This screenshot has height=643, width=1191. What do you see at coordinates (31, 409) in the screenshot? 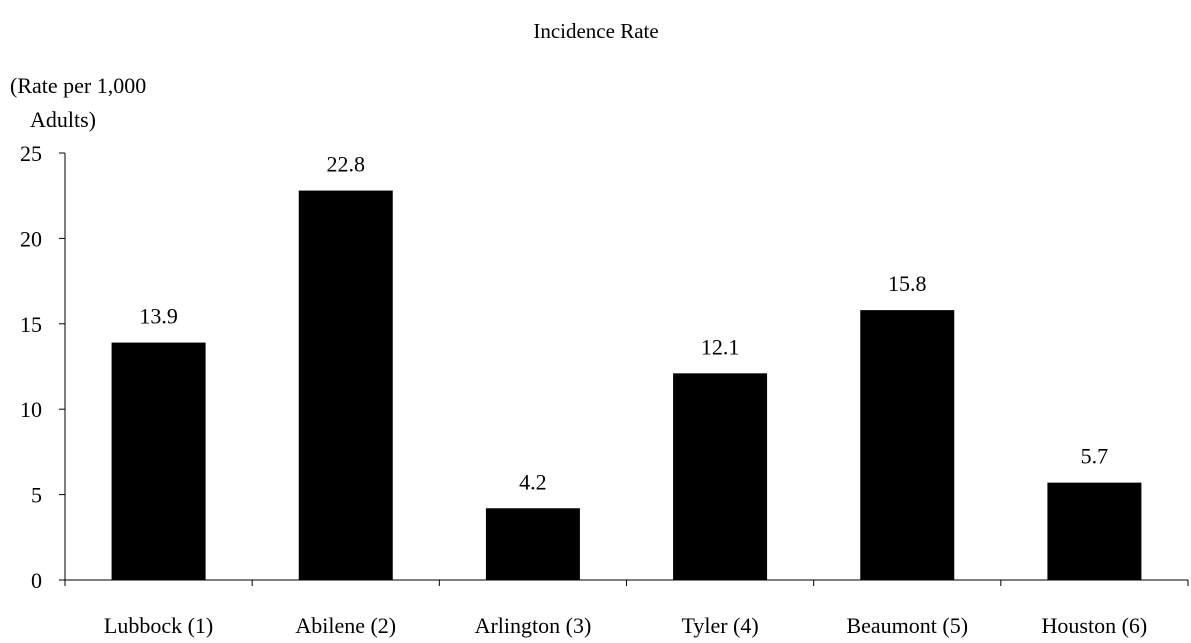
I see `y-tick-label: 10` at bounding box center [31, 409].